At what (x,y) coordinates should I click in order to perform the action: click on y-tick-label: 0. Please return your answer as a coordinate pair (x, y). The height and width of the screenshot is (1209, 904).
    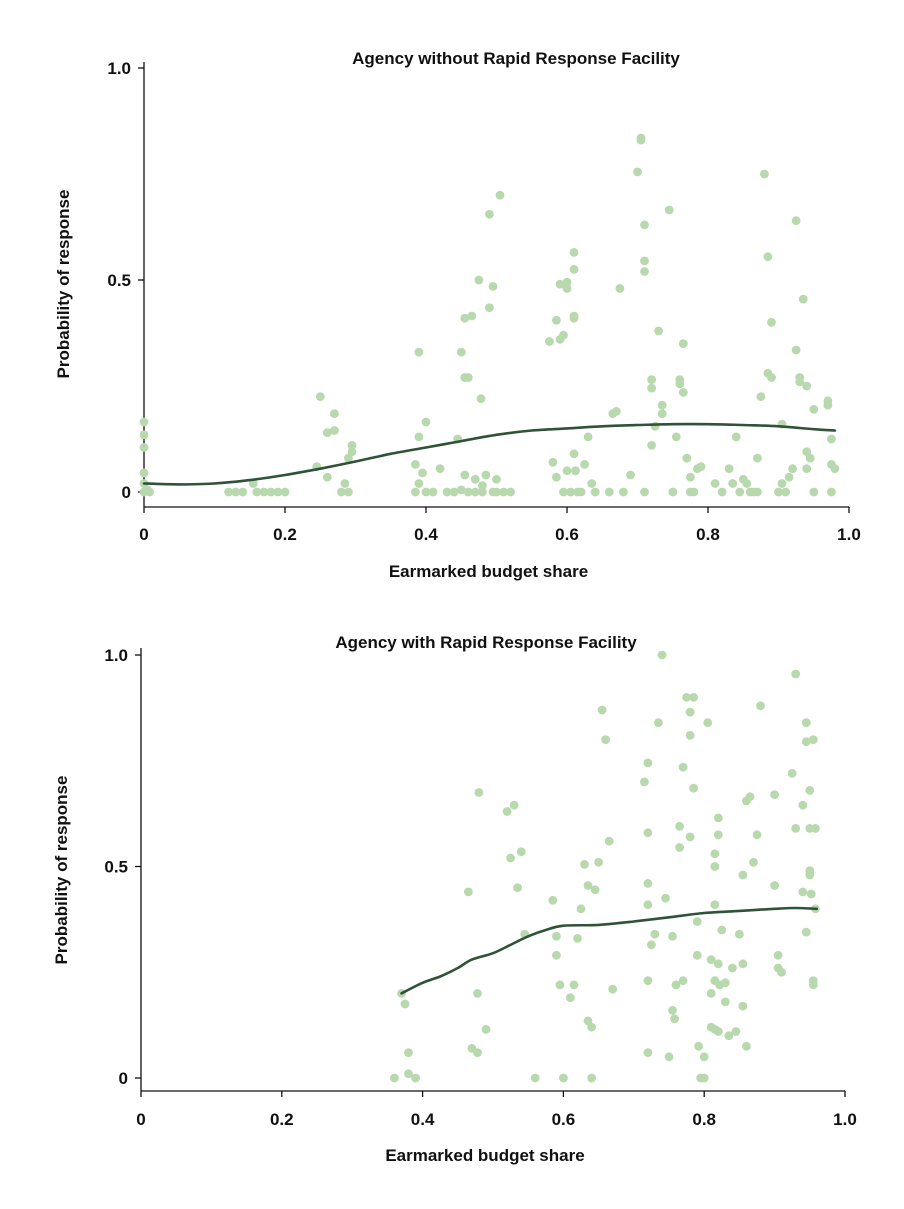
    Looking at the image, I should click on (123, 1078).